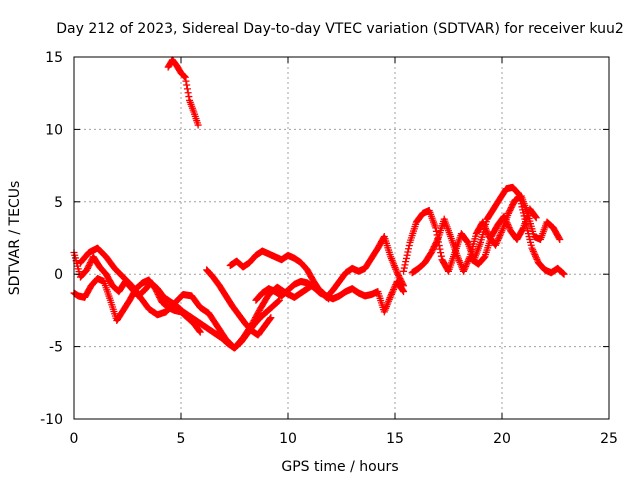 The height and width of the screenshot is (480, 640). I want to click on x-tick-label: 0, so click(74, 439).